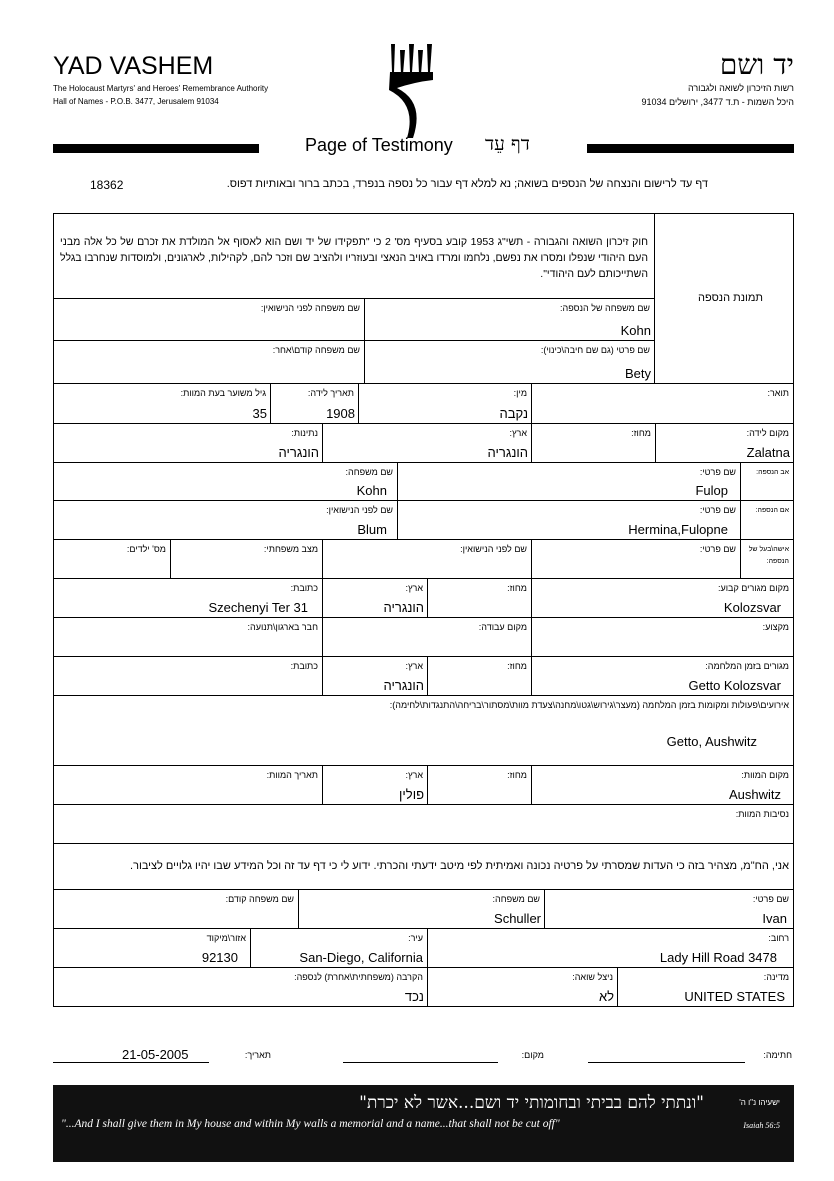 The image size is (834, 1181). What do you see at coordinates (298, 452) in the screenshot?
I see `nationality-value: הונגריה` at bounding box center [298, 452].